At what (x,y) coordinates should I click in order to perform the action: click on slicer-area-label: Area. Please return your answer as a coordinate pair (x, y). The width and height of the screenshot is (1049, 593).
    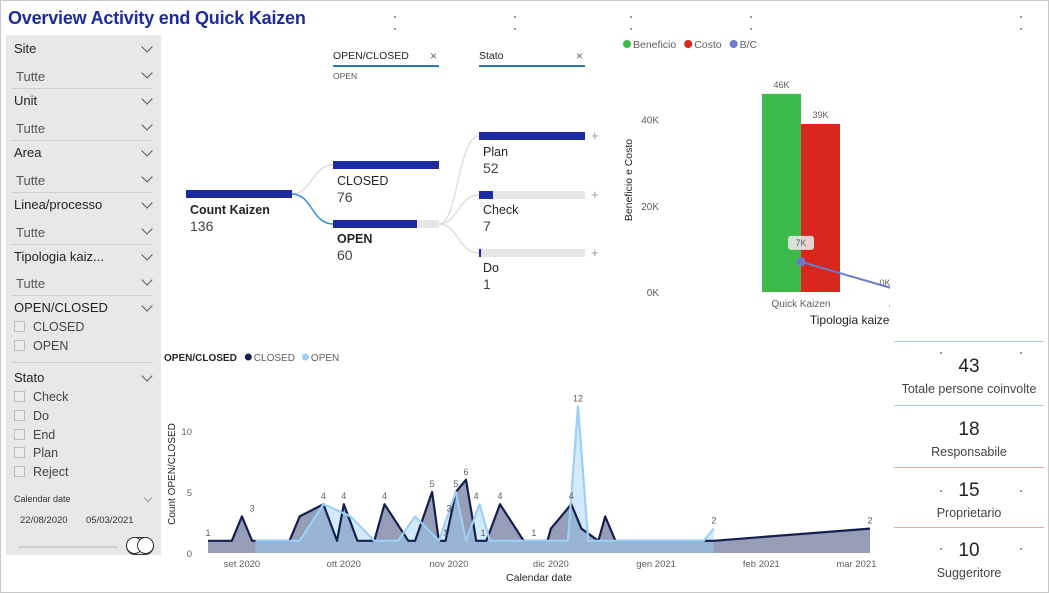
    Looking at the image, I should click on (28, 152).